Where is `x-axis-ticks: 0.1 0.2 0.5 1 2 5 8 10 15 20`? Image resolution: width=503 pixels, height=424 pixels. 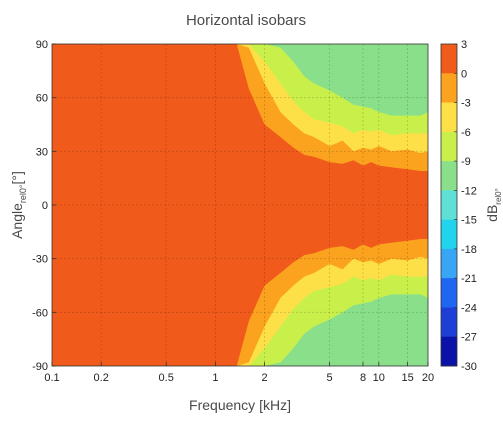 x-axis-ticks: 0.1 0.2 0.5 1 2 5 8 10 15 20 is located at coordinates (239, 373).